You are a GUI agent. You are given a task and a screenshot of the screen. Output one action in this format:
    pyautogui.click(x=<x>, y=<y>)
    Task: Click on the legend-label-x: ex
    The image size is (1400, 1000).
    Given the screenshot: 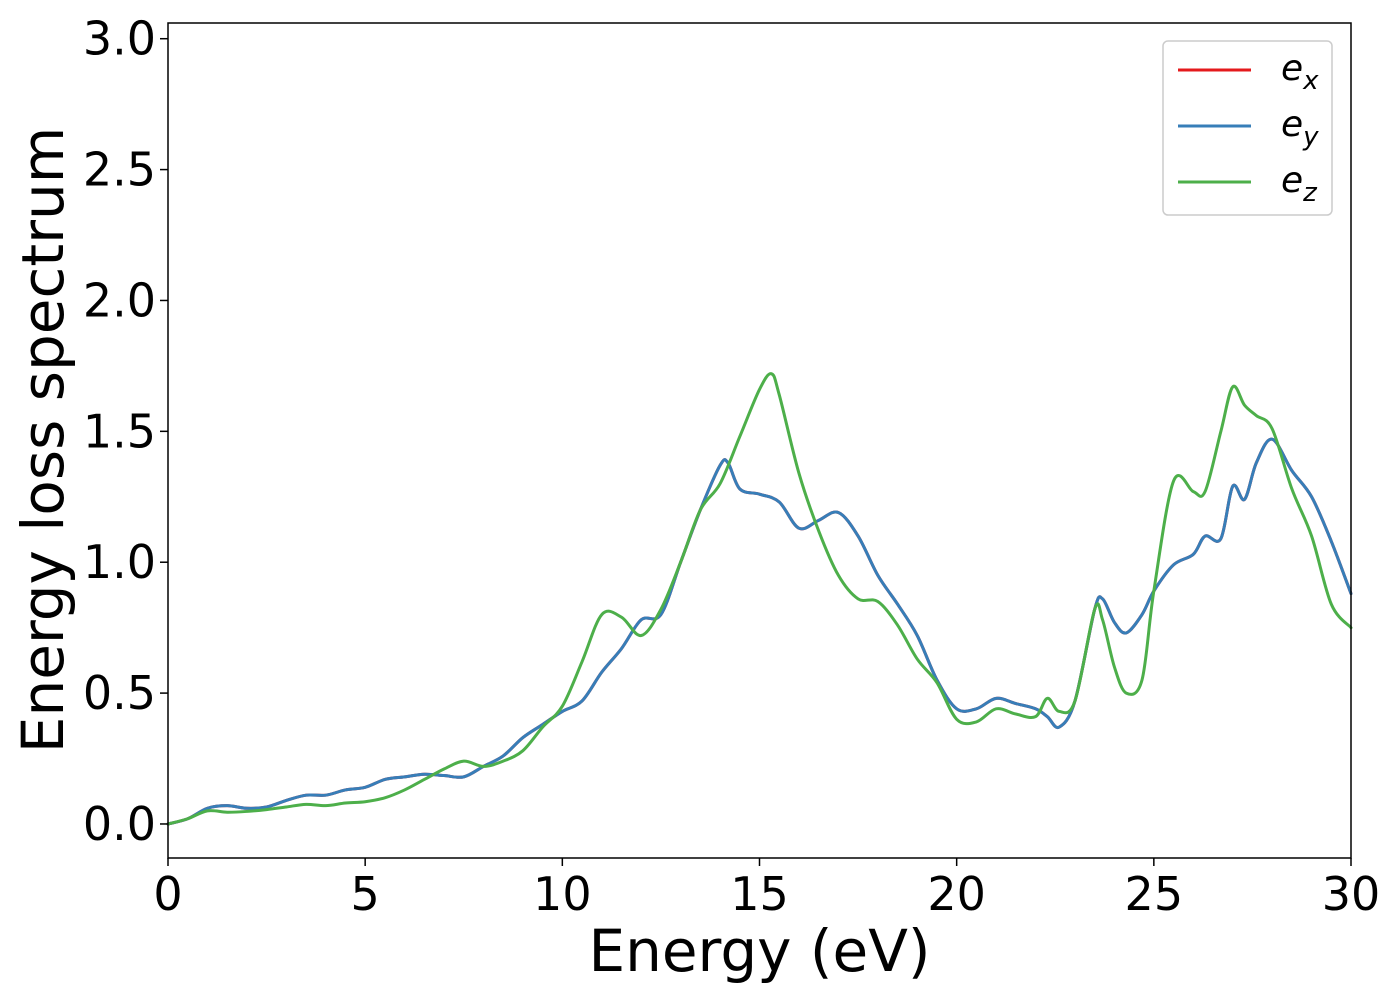 What is the action you would take?
    pyautogui.click(x=1300, y=72)
    